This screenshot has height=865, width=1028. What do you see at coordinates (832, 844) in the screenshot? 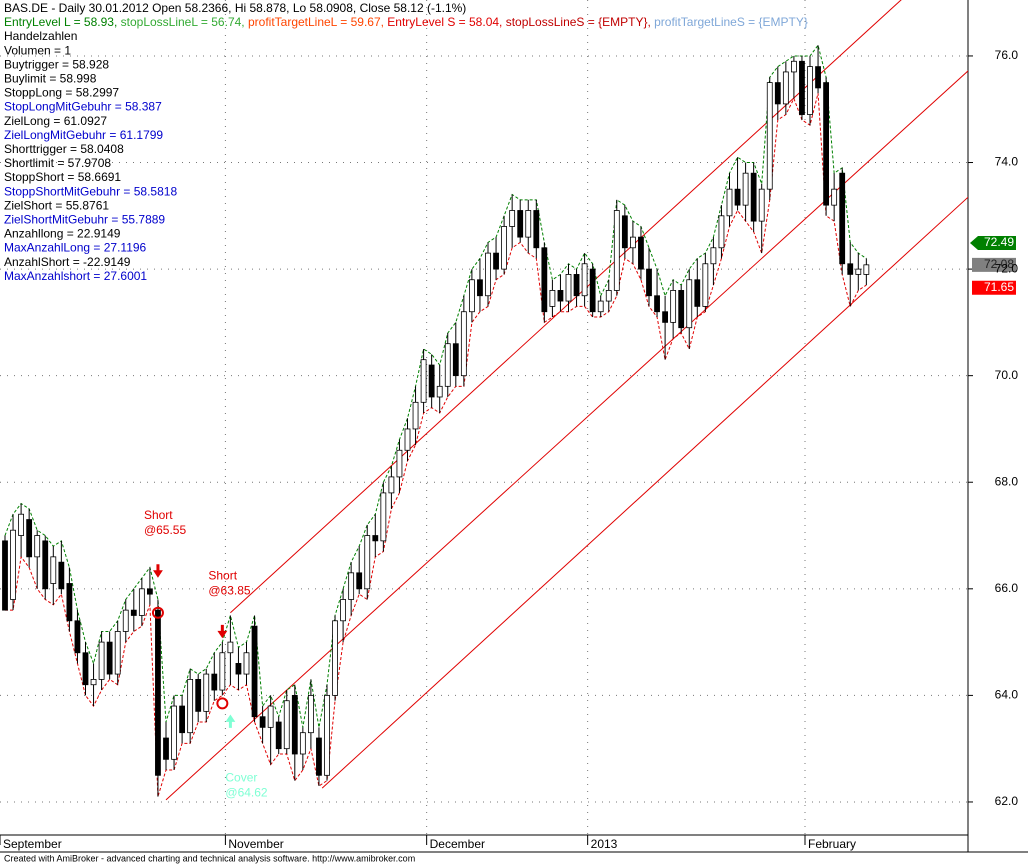
I see `x-tick-label: February` at bounding box center [832, 844].